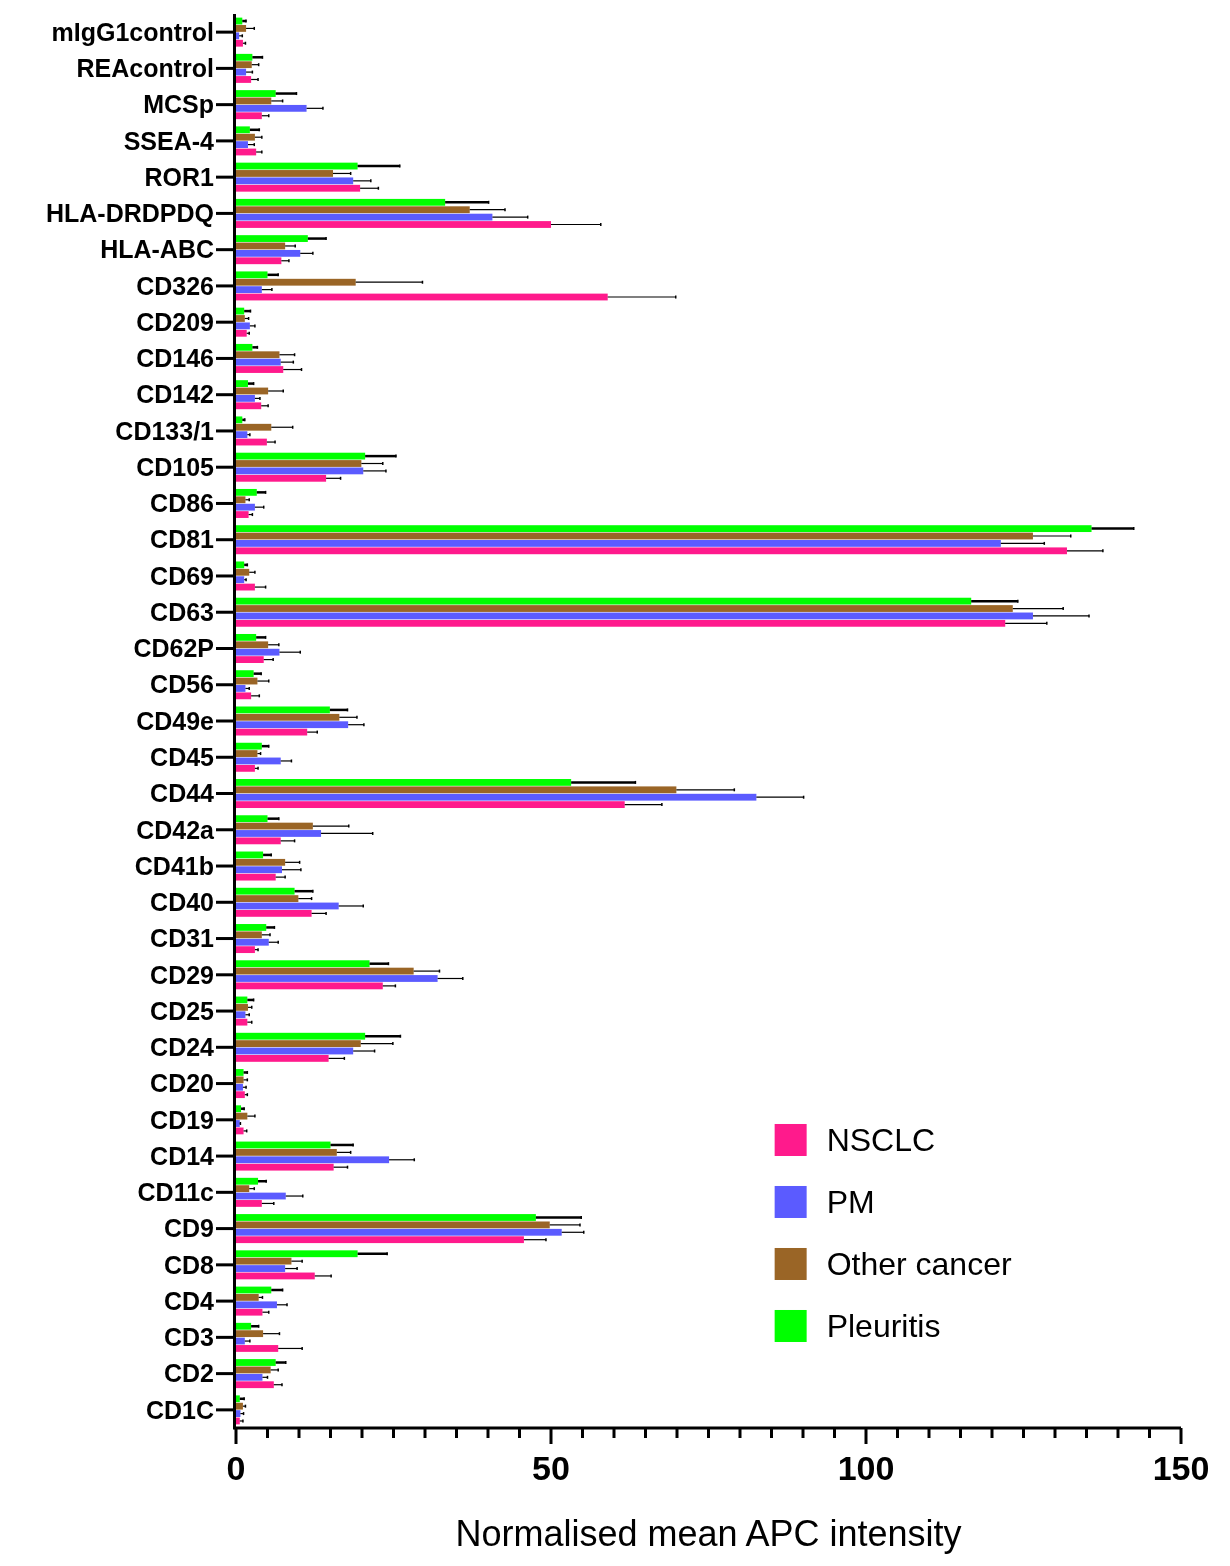  What do you see at coordinates (175, 394) in the screenshot?
I see `y-tick-label: CD142` at bounding box center [175, 394].